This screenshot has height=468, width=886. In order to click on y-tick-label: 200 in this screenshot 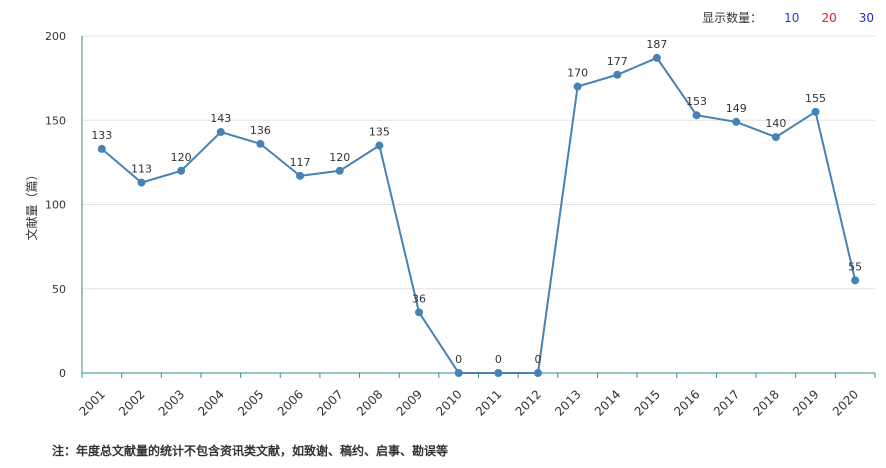, I will do `click(55, 36)`.